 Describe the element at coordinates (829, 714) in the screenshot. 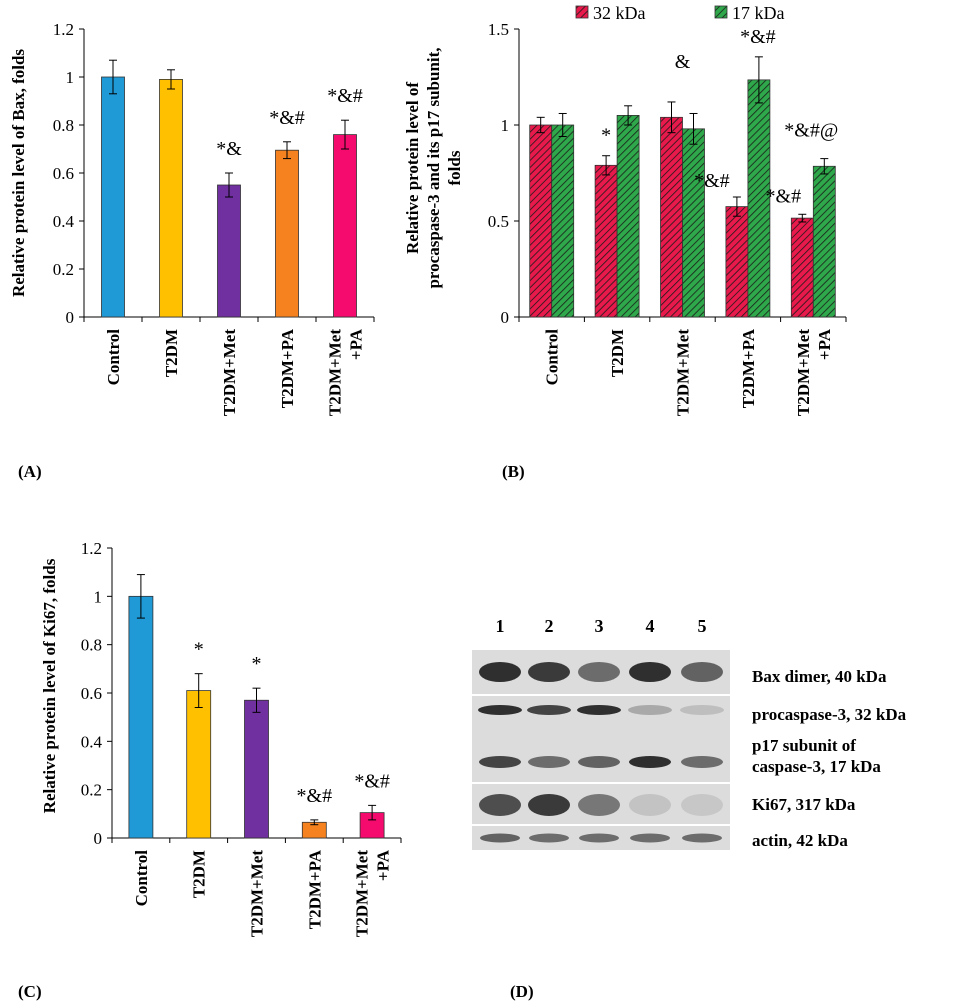

I see `band-label: procaspase-3, 32 kDa` at that location.